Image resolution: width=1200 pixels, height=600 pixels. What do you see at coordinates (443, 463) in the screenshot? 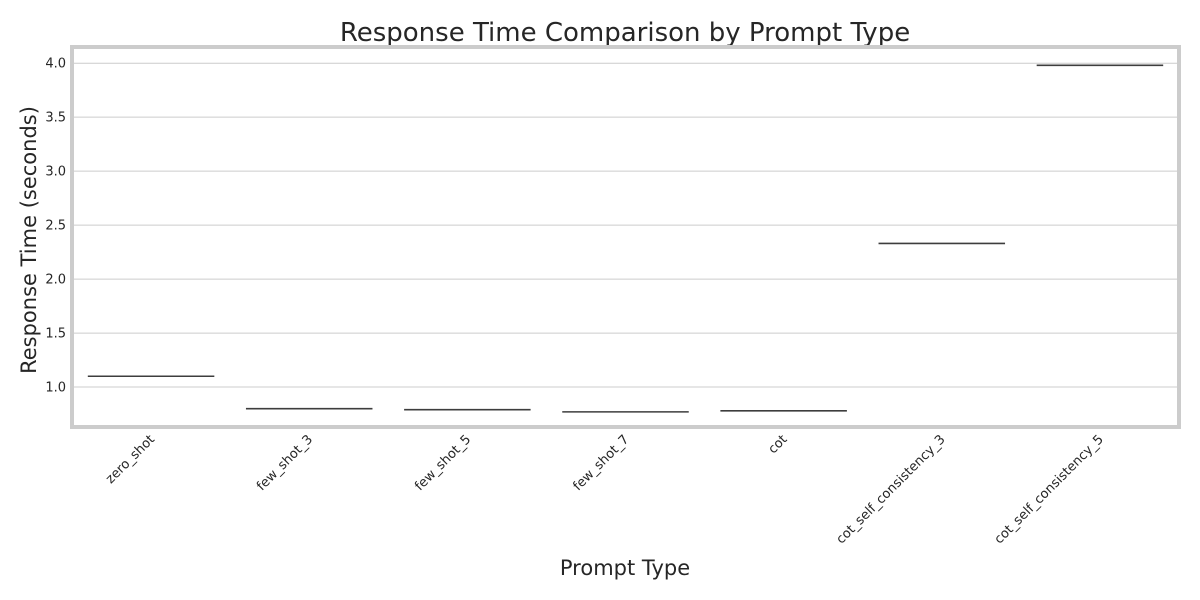
I see `x-tick-label: few_shot_5` at bounding box center [443, 463].